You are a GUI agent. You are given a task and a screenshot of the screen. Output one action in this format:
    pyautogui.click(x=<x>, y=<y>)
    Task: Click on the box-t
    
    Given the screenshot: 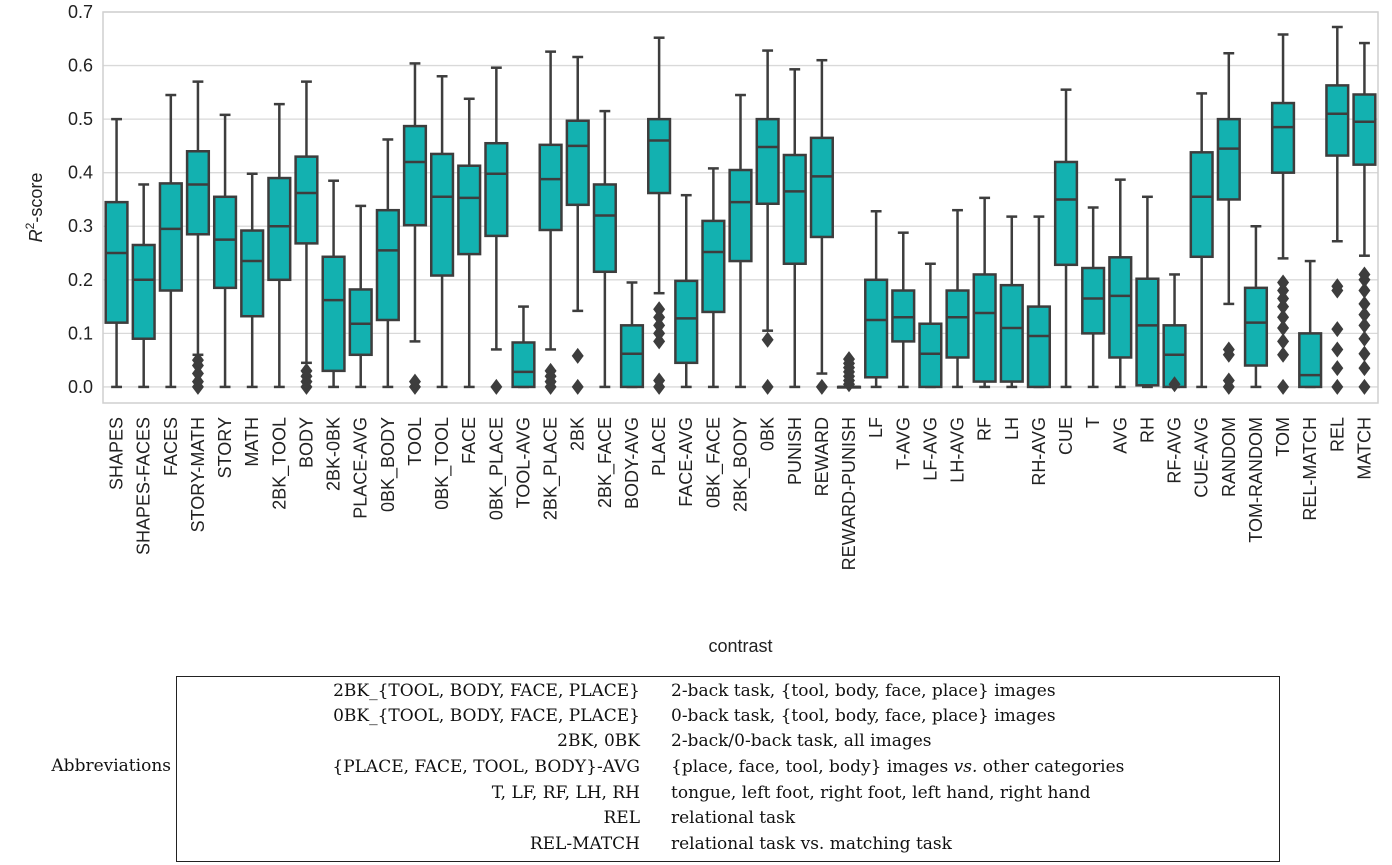 What is the action you would take?
    pyautogui.click(x=1093, y=297)
    